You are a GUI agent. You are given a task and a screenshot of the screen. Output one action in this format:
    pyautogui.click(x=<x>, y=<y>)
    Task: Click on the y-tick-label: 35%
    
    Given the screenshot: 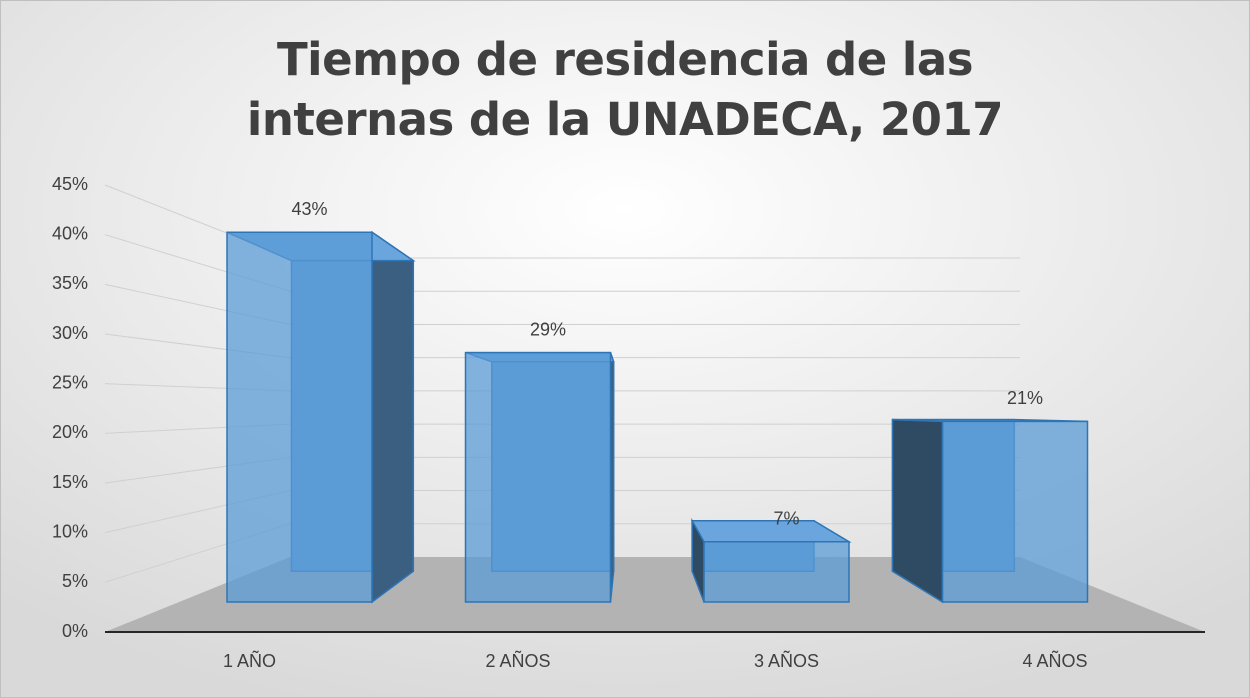 What is the action you would take?
    pyautogui.click(x=70, y=283)
    